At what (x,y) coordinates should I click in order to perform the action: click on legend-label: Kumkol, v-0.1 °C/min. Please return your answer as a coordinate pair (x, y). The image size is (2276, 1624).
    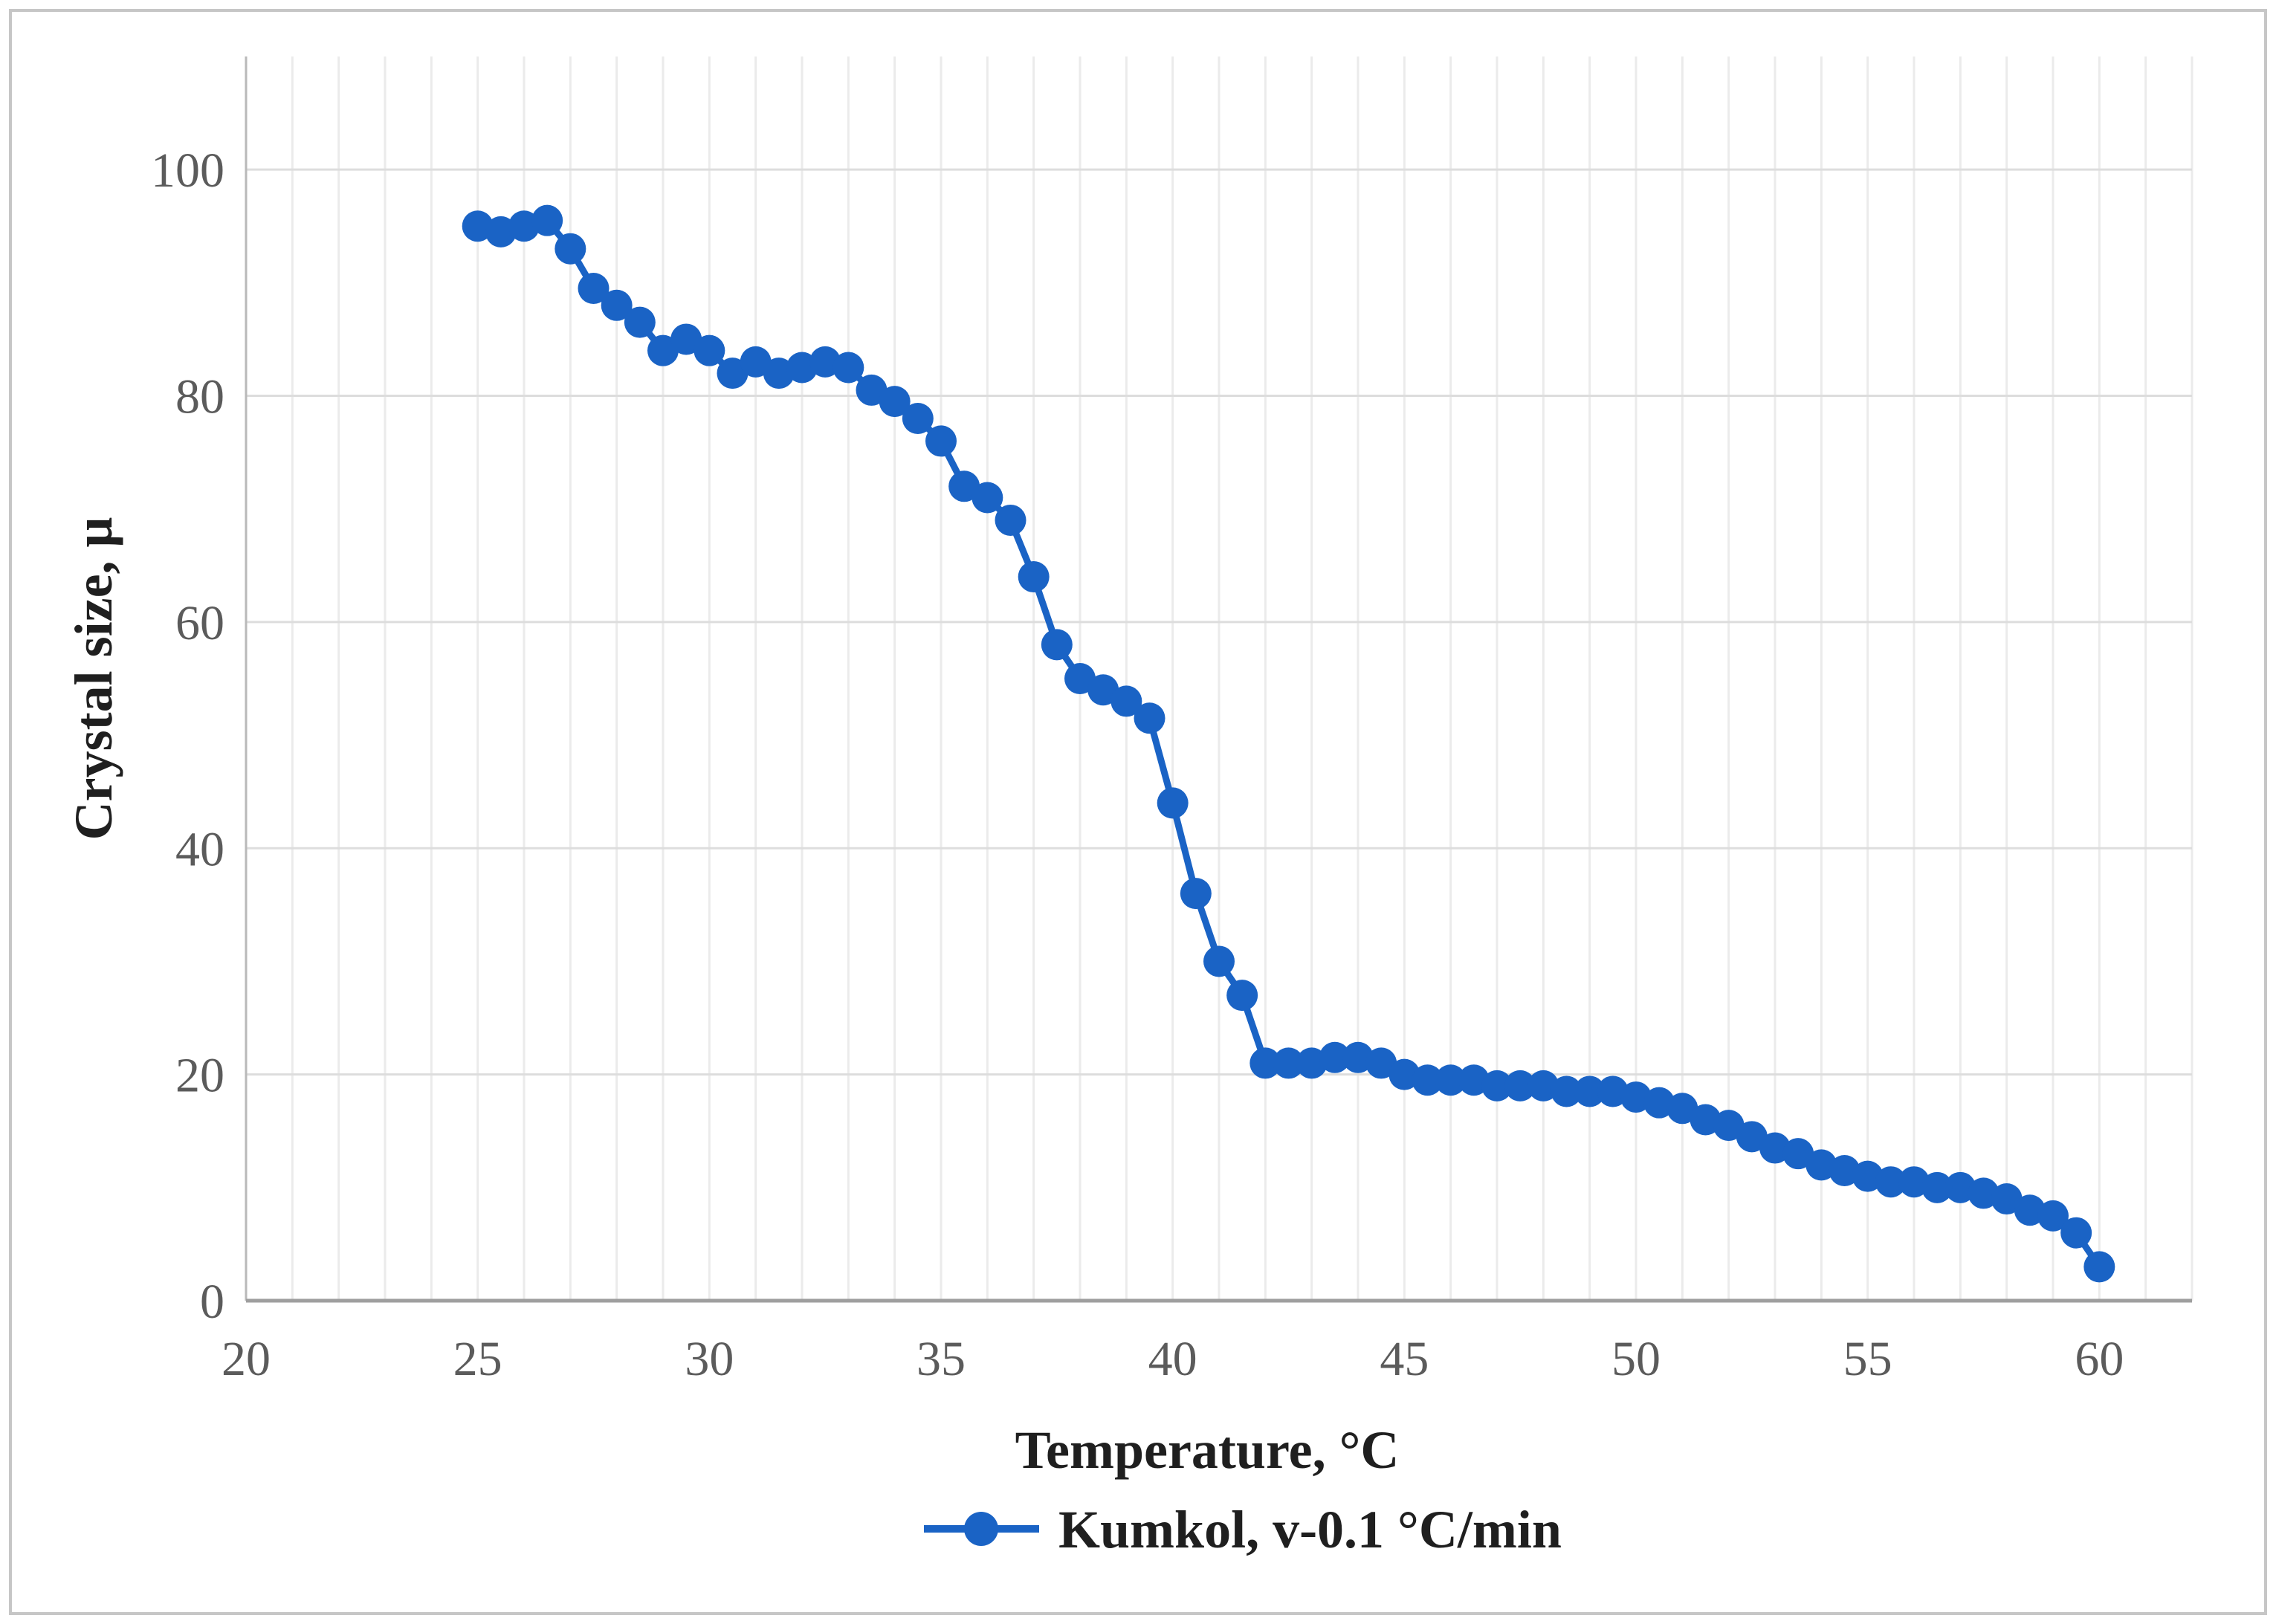
    Looking at the image, I should click on (1310, 1529).